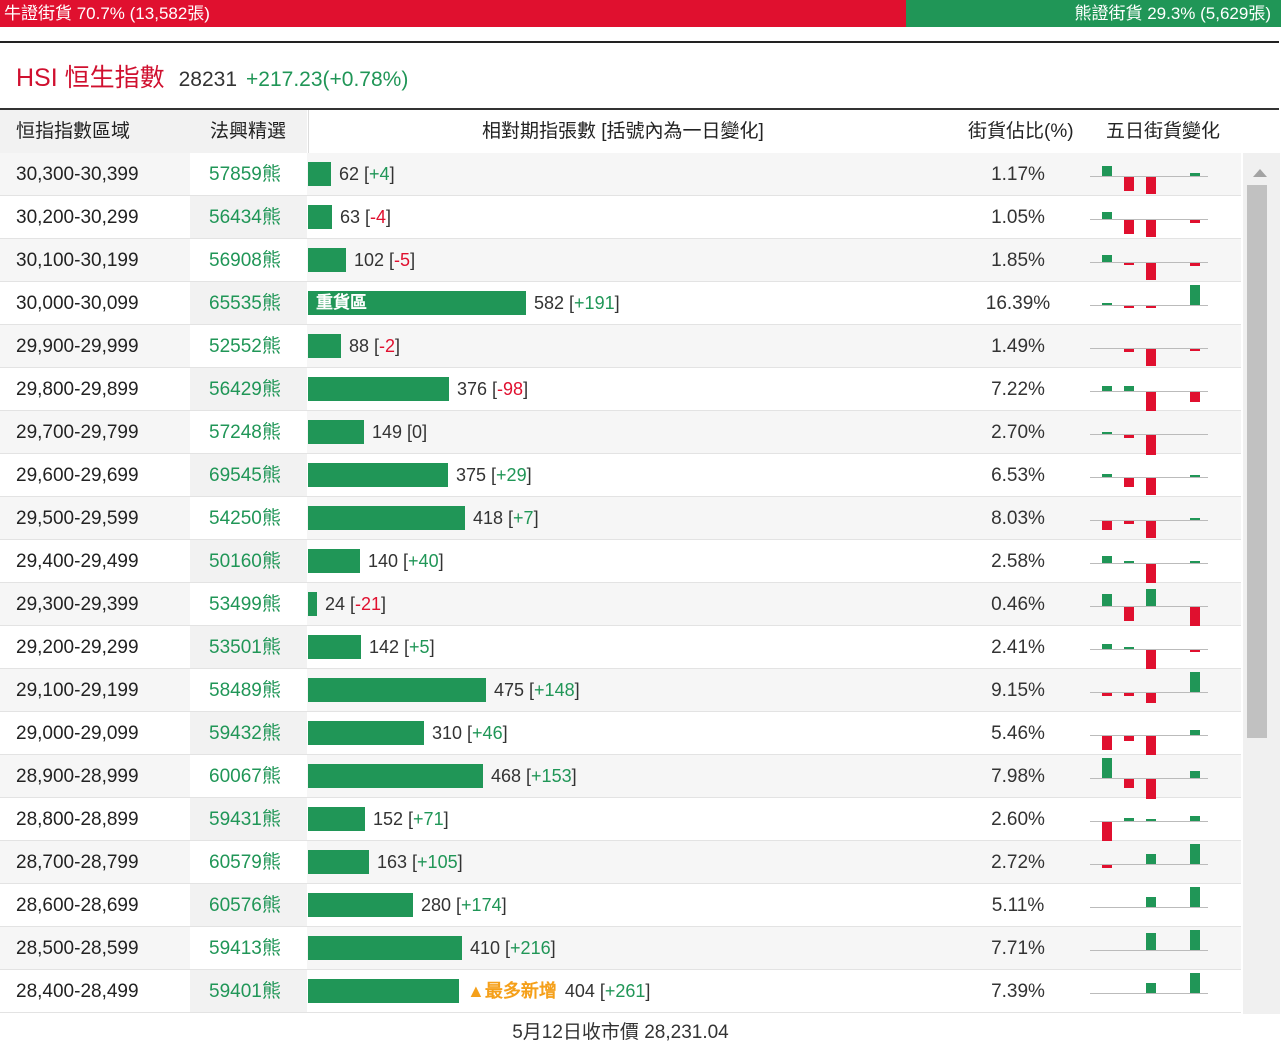 This screenshot has width=1281, height=1050. Describe the element at coordinates (77, 690) in the screenshot. I see `range-cell: 29,100-29,199` at that location.